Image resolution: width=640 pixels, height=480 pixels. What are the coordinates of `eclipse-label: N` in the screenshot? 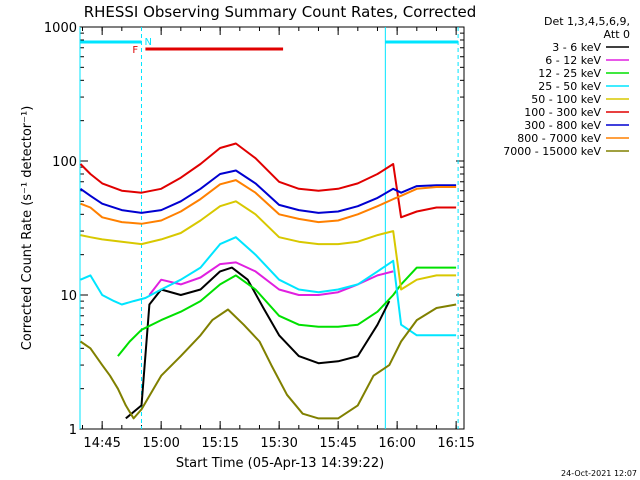 It's located at (147, 42).